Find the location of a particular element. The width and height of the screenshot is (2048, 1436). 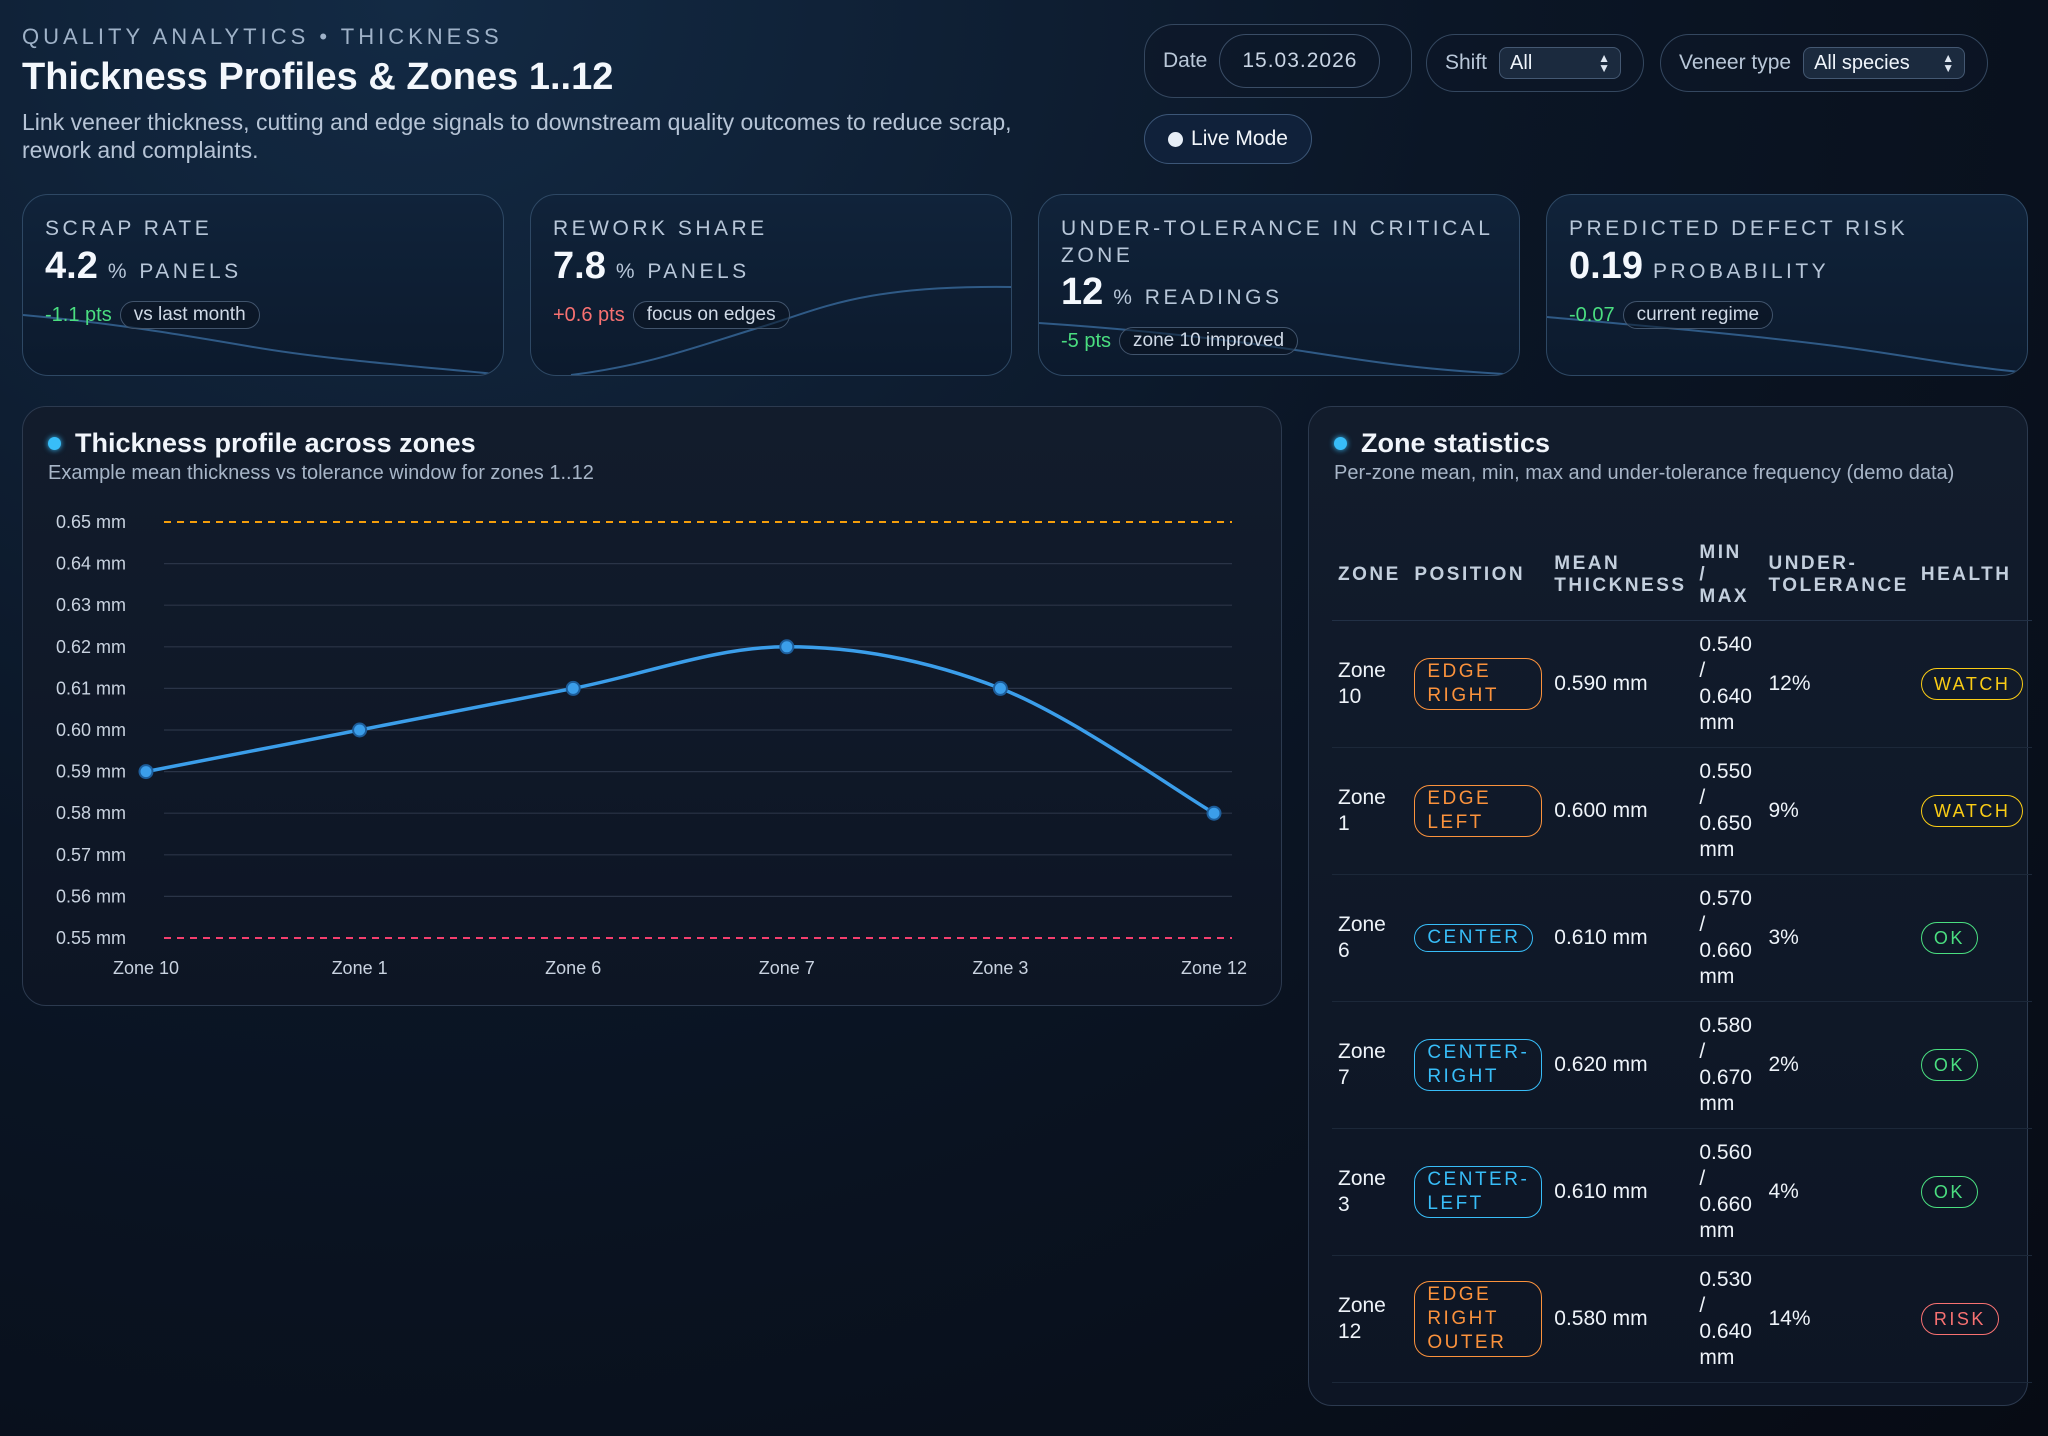

position-cell: CENTER-RIGHT is located at coordinates (1478, 1065).